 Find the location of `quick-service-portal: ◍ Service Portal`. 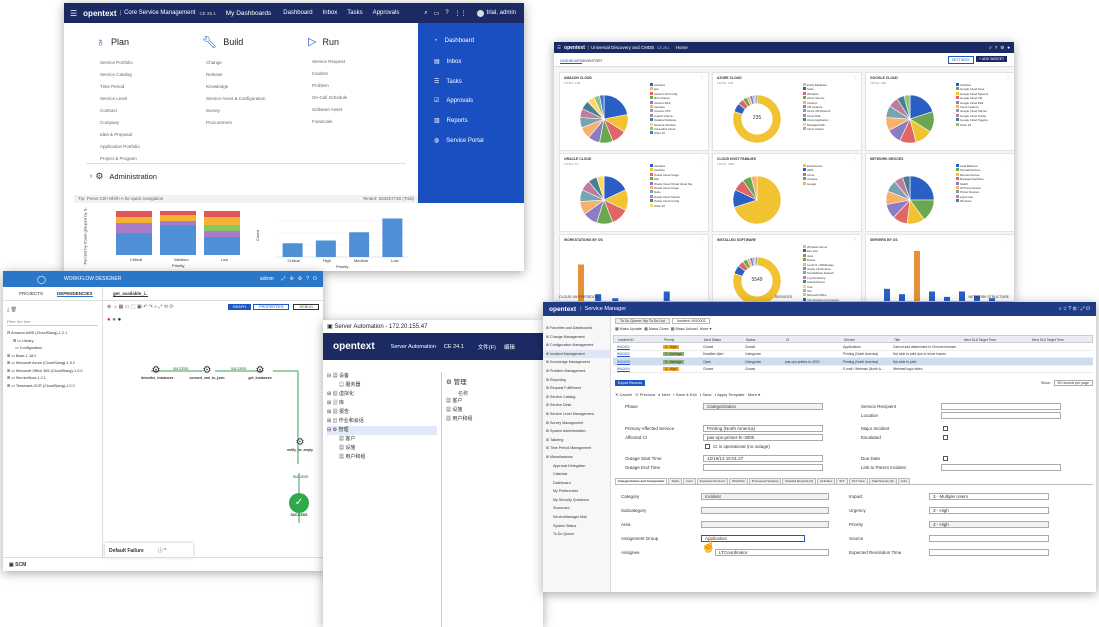

quick-service-portal: ◍ Service Portal is located at coordinates (459, 141).